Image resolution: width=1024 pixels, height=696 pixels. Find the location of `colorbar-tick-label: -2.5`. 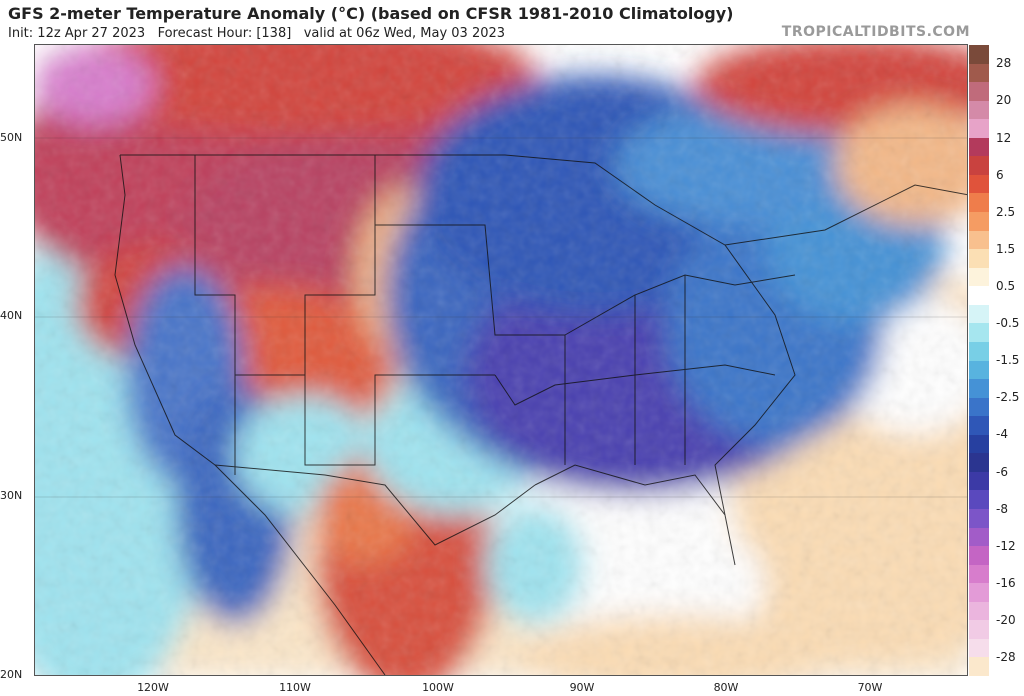

colorbar-tick-label: -2.5 is located at coordinates (1008, 397).